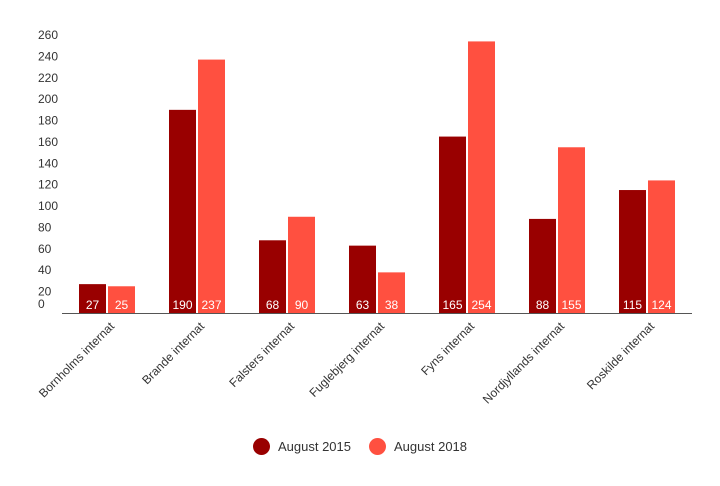 This screenshot has width=720, height=486. What do you see at coordinates (621, 356) in the screenshot?
I see `x-tick-label: Roskilde internat` at bounding box center [621, 356].